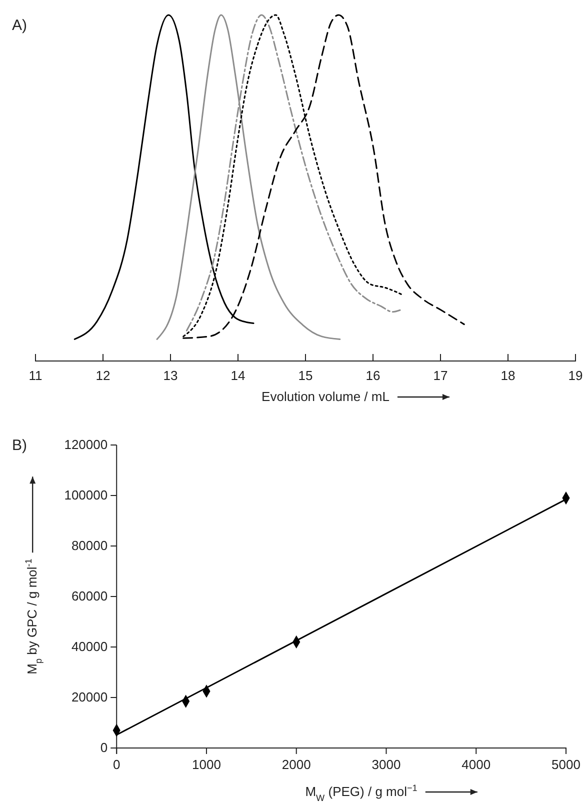  Describe the element at coordinates (116, 764) in the screenshot. I see `x-tick-label: 0` at that location.